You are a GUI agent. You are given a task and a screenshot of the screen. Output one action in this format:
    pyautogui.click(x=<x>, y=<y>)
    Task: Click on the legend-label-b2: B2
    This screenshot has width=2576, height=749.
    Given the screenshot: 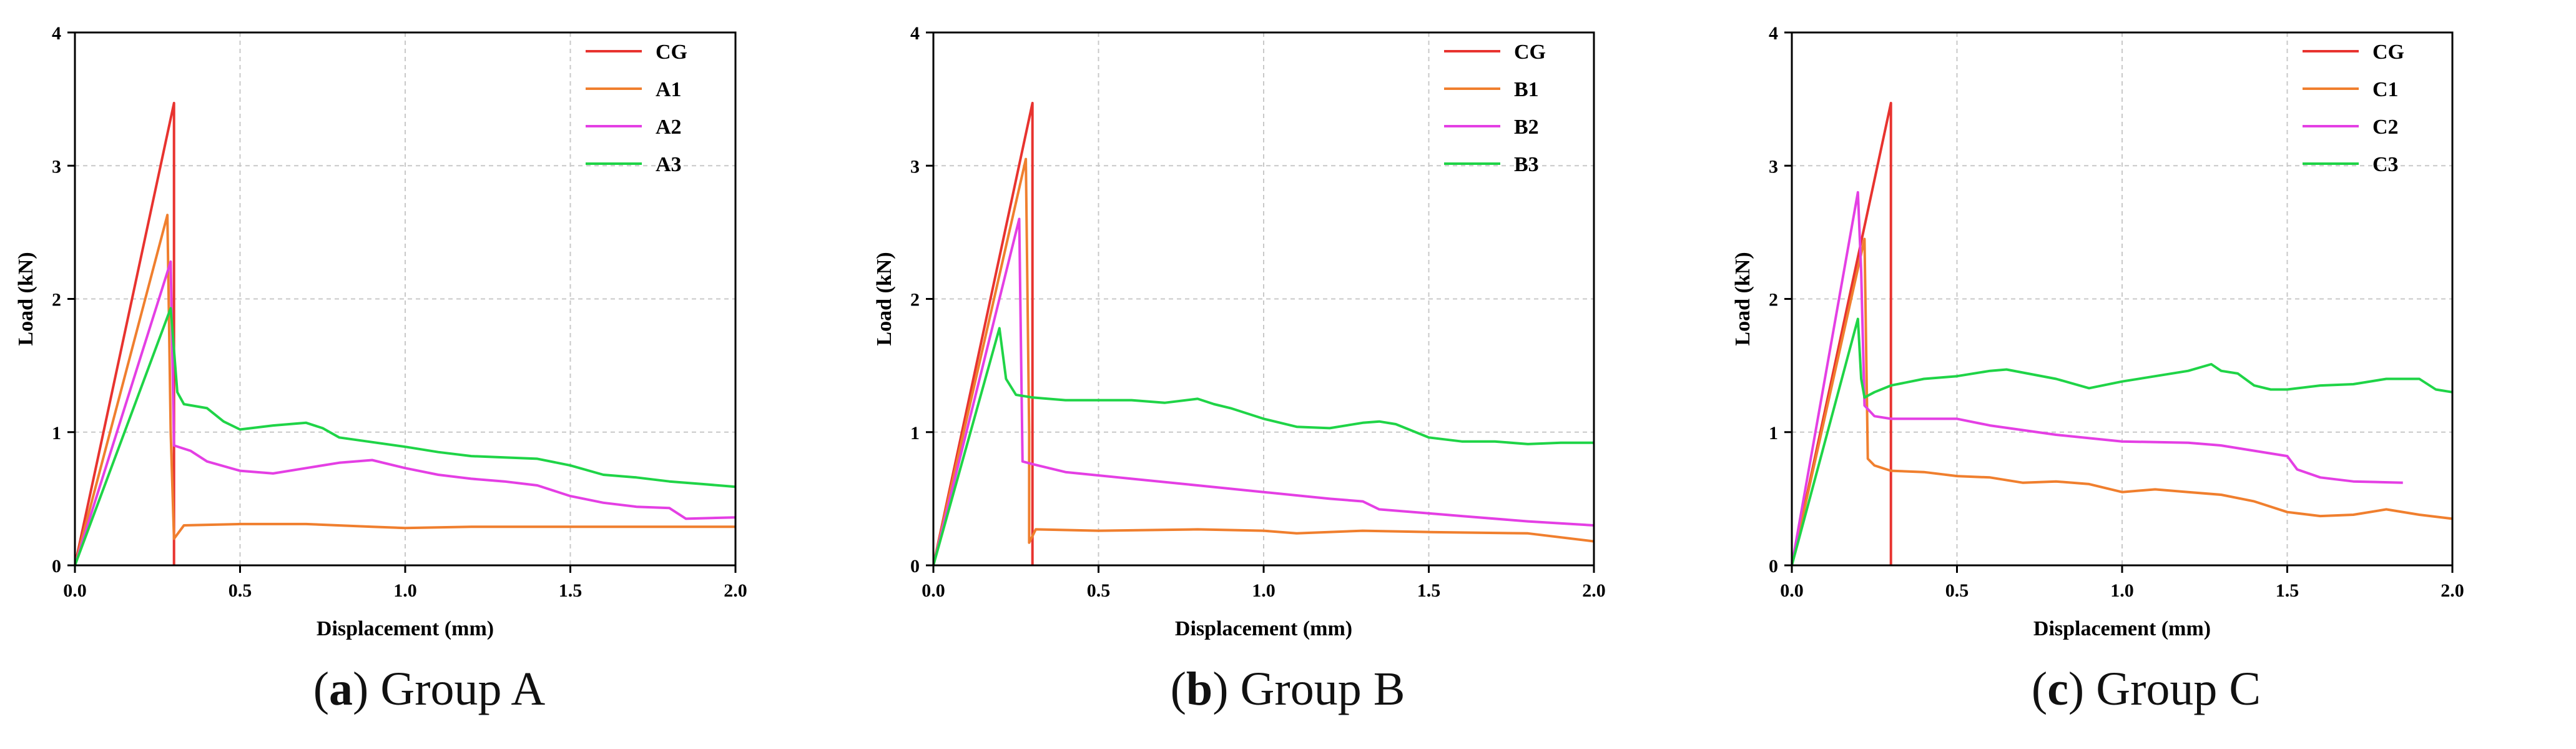 What is the action you would take?
    pyautogui.click(x=1526, y=128)
    